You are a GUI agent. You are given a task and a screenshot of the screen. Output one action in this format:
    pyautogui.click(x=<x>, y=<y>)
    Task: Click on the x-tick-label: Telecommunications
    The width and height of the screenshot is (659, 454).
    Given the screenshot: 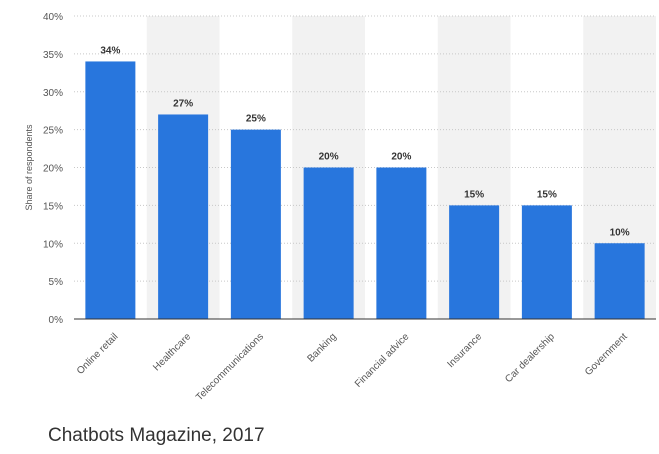 What is the action you would take?
    pyautogui.click(x=230, y=367)
    